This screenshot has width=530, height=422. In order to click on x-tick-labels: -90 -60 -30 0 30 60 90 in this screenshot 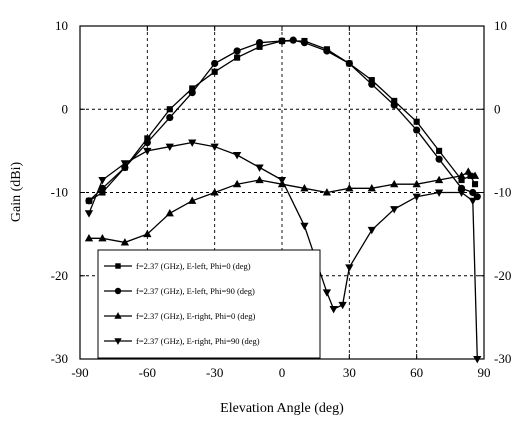, I will do `click(280, 372)`.